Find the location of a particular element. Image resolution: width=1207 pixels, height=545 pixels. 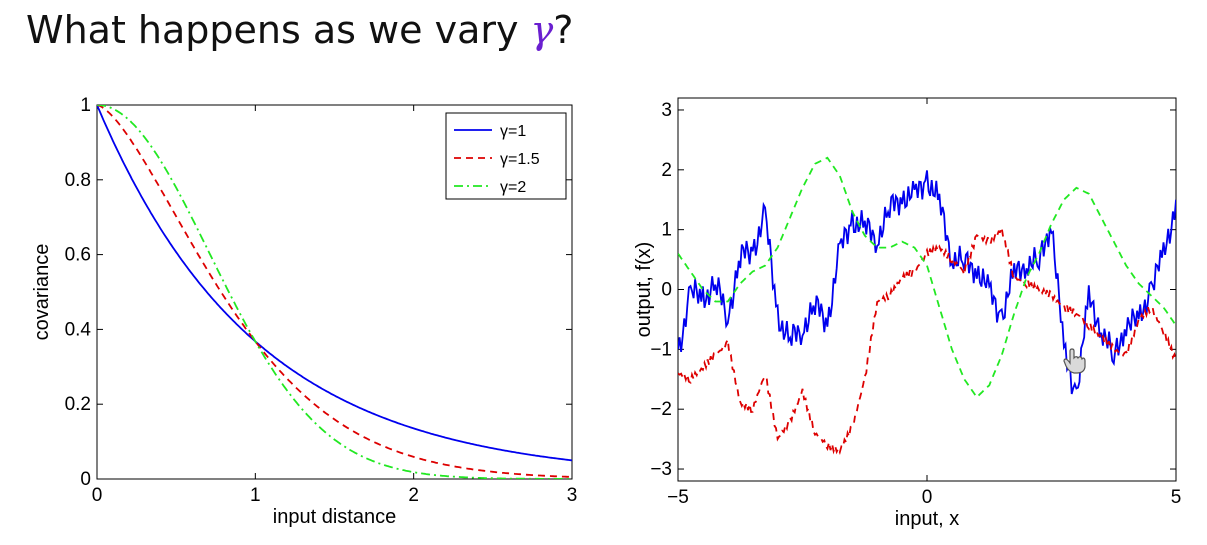

title-prefix: What happens as we vary is located at coordinates (278, 30).